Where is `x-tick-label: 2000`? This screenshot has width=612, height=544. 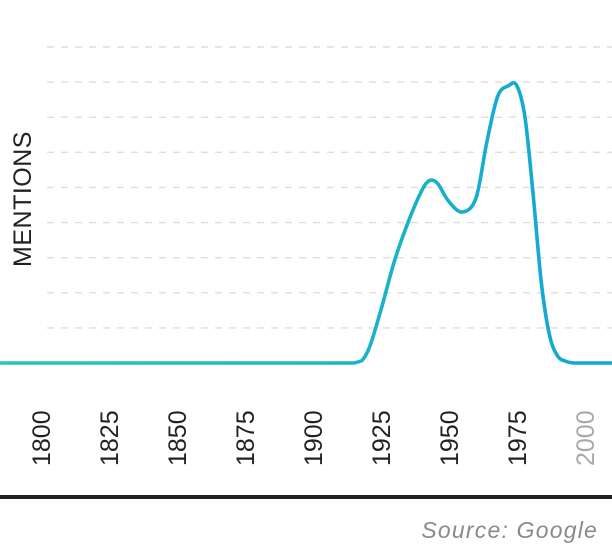
x-tick-label: 2000 is located at coordinates (586, 438).